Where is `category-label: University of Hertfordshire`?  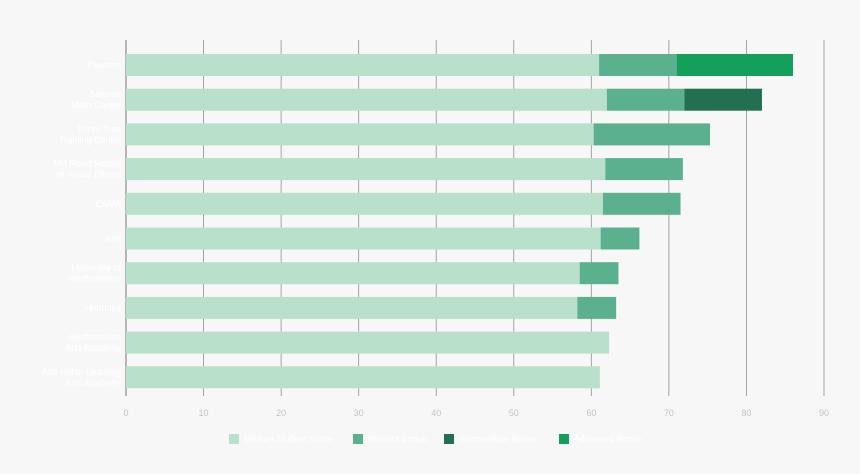 category-label: University of Hertfordshire is located at coordinates (95, 273).